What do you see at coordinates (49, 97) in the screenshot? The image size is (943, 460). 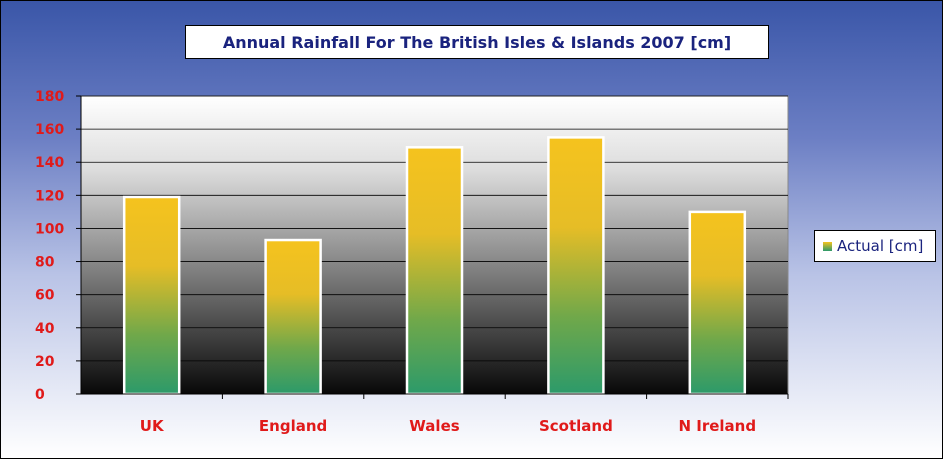 I see `y-tick-label: 180` at bounding box center [49, 97].